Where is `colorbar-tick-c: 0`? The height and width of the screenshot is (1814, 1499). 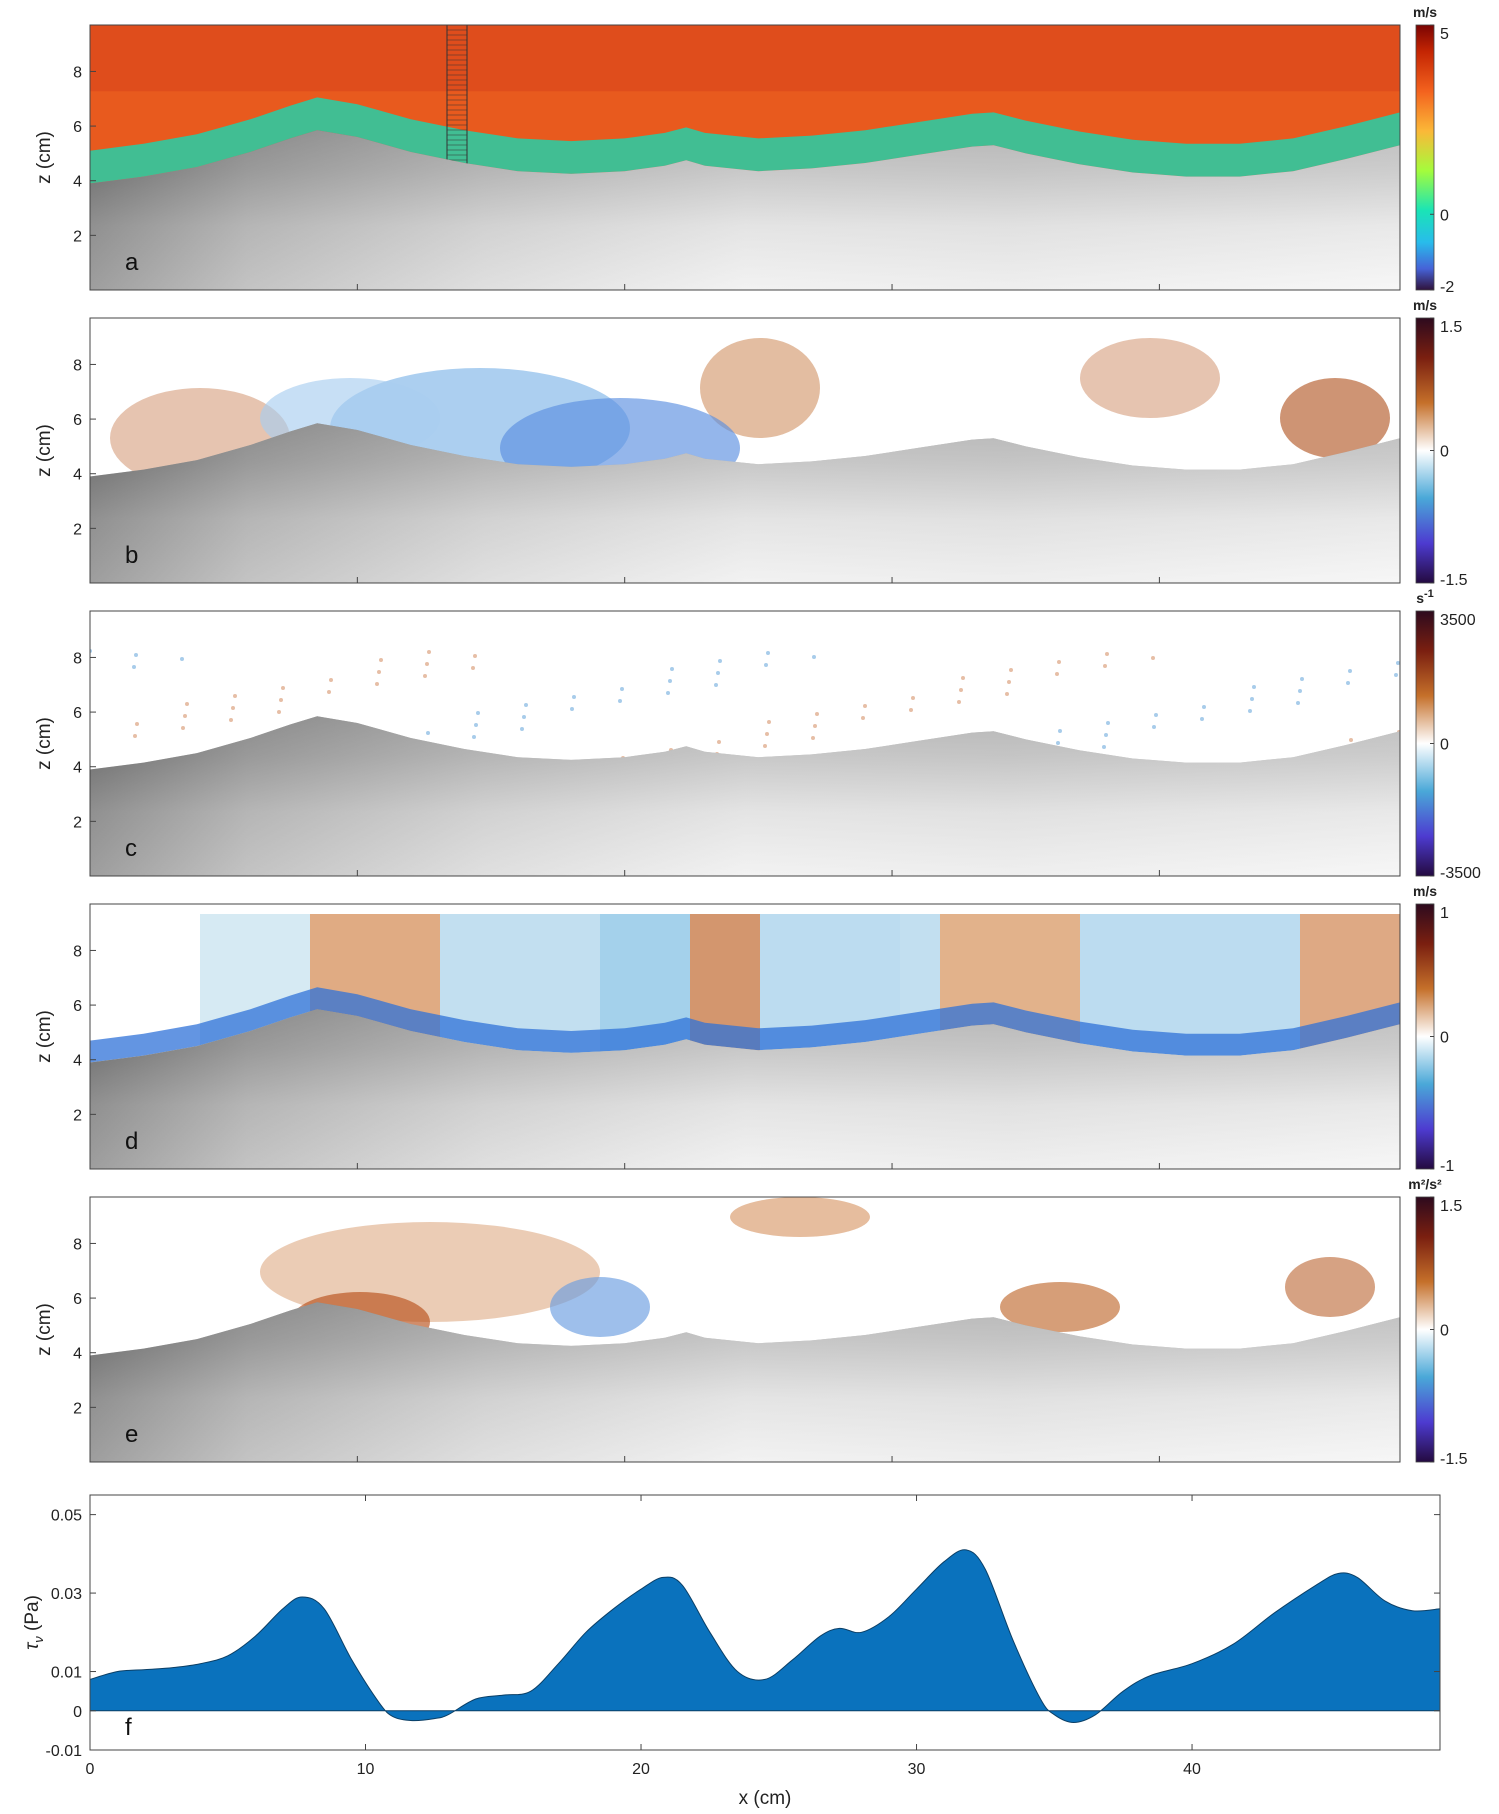 colorbar-tick-c: 0 is located at coordinates (1444, 745).